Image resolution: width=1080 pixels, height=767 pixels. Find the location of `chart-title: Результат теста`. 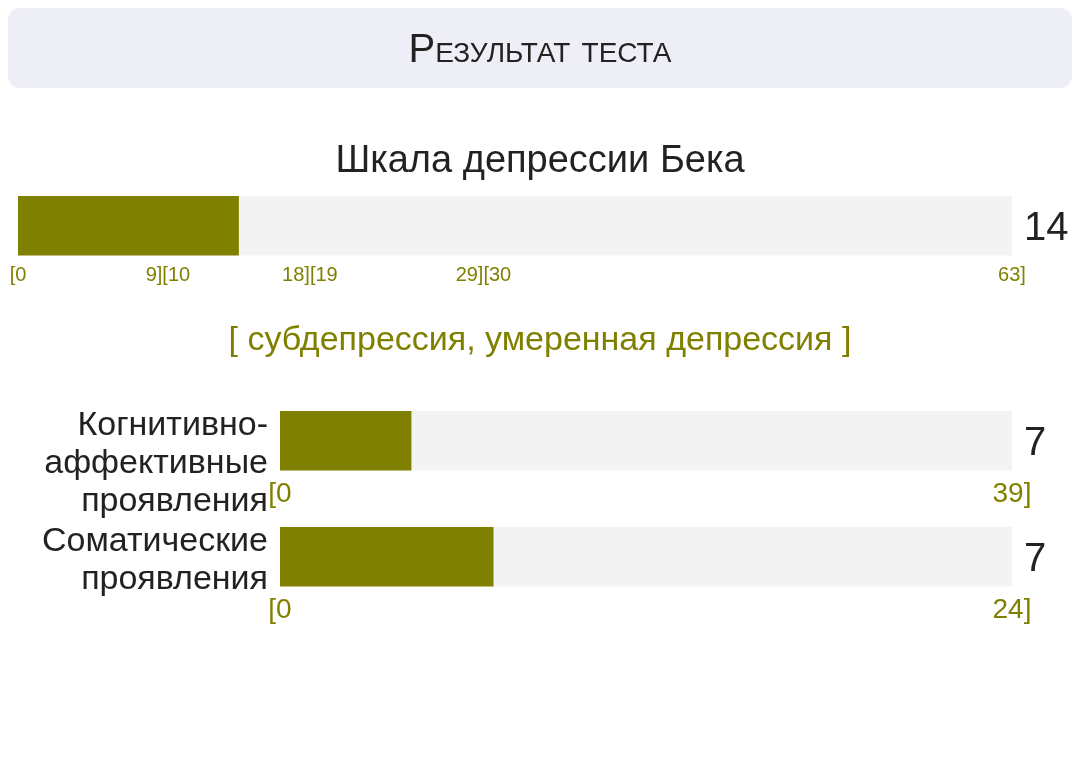

chart-title: Результат теста is located at coordinates (540, 48).